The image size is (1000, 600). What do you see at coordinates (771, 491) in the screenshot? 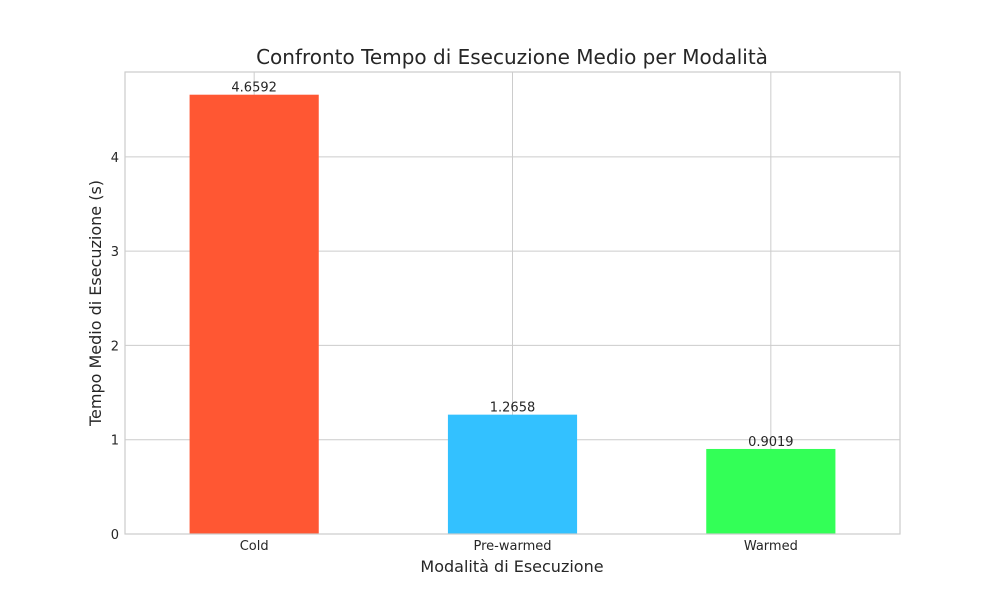
I see `bar-warmed` at bounding box center [771, 491].